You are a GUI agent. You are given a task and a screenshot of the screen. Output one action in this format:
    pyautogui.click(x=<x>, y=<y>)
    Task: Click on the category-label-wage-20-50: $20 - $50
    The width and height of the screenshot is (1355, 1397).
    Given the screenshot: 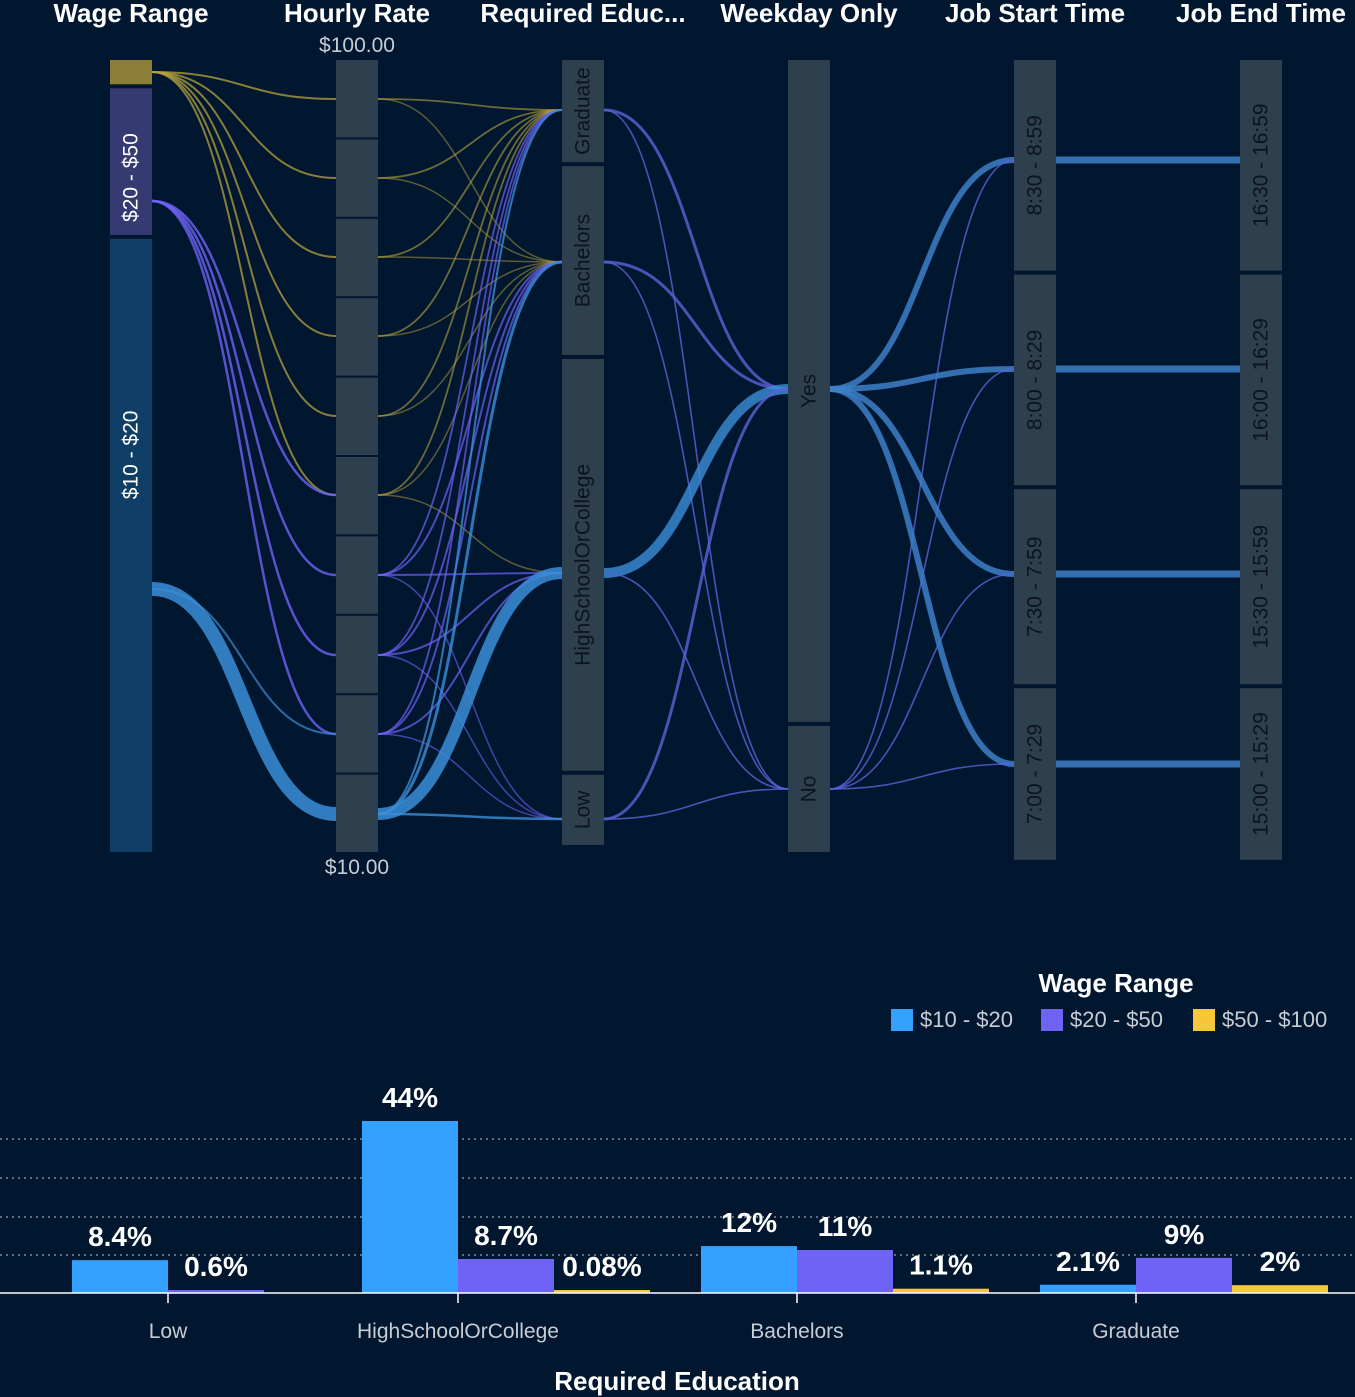 What is the action you would take?
    pyautogui.click(x=131, y=177)
    